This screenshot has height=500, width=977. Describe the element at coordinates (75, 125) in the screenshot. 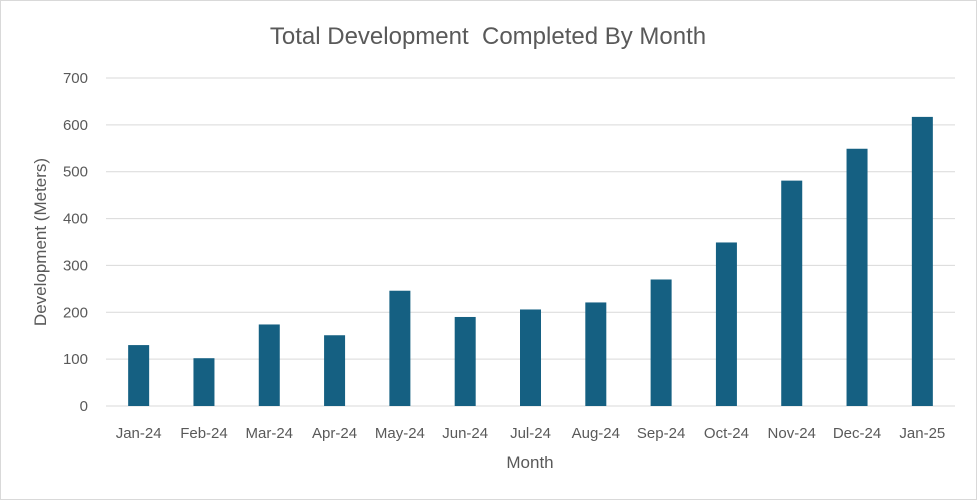

I see `y-tick-label: 600` at that location.